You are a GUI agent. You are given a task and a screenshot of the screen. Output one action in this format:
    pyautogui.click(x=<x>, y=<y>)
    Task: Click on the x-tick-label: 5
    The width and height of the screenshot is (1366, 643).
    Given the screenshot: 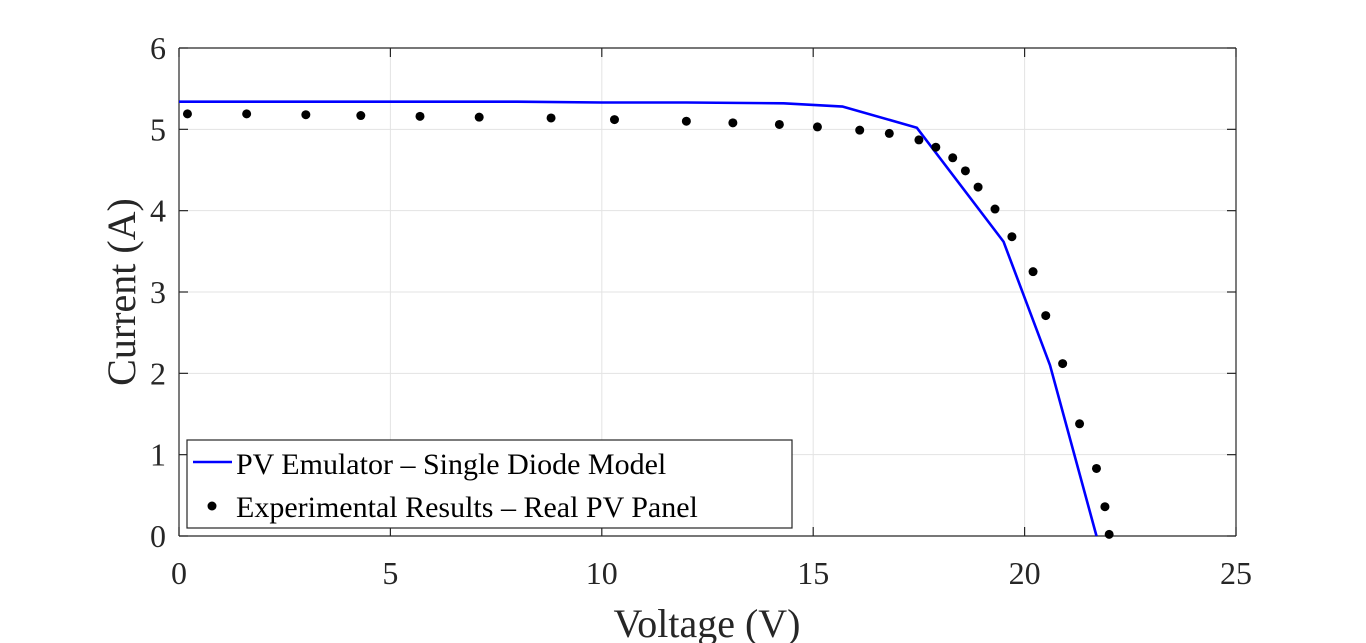 What is the action you would take?
    pyautogui.click(x=390, y=573)
    